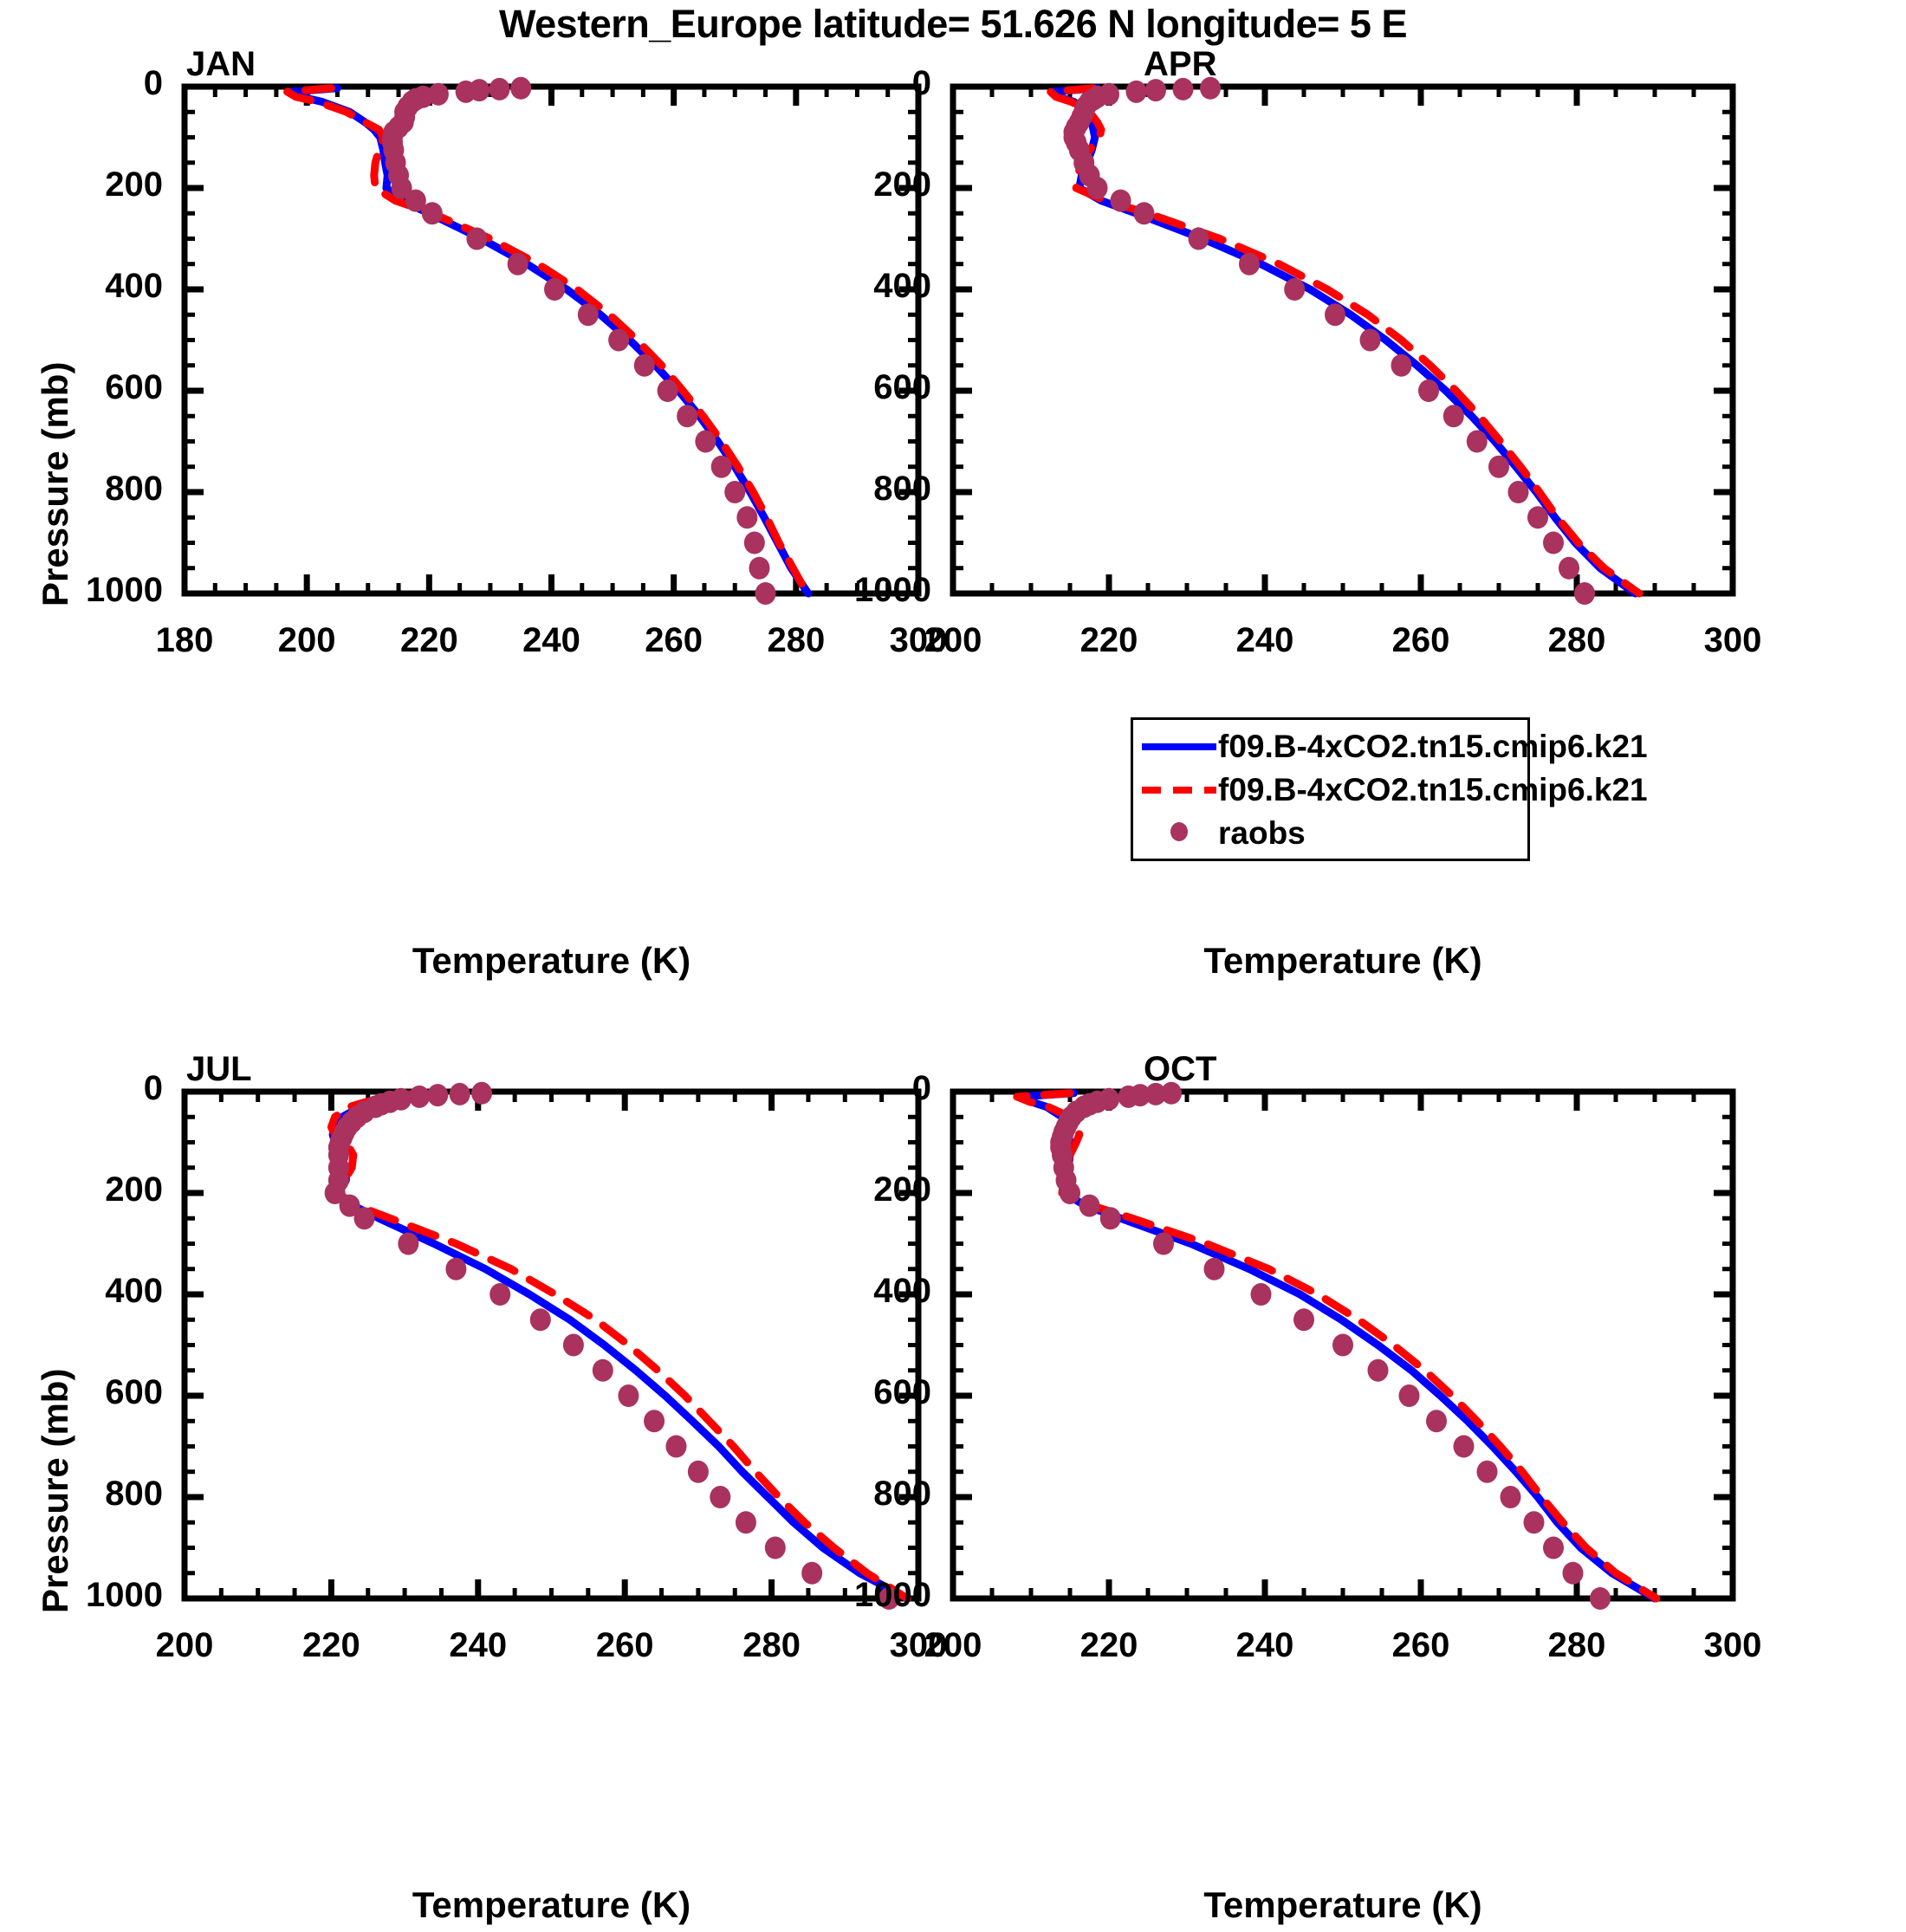  I want to click on legend-item-1: f09.B-4xCO2.tn15.cmip6.k21, so click(1394, 790).